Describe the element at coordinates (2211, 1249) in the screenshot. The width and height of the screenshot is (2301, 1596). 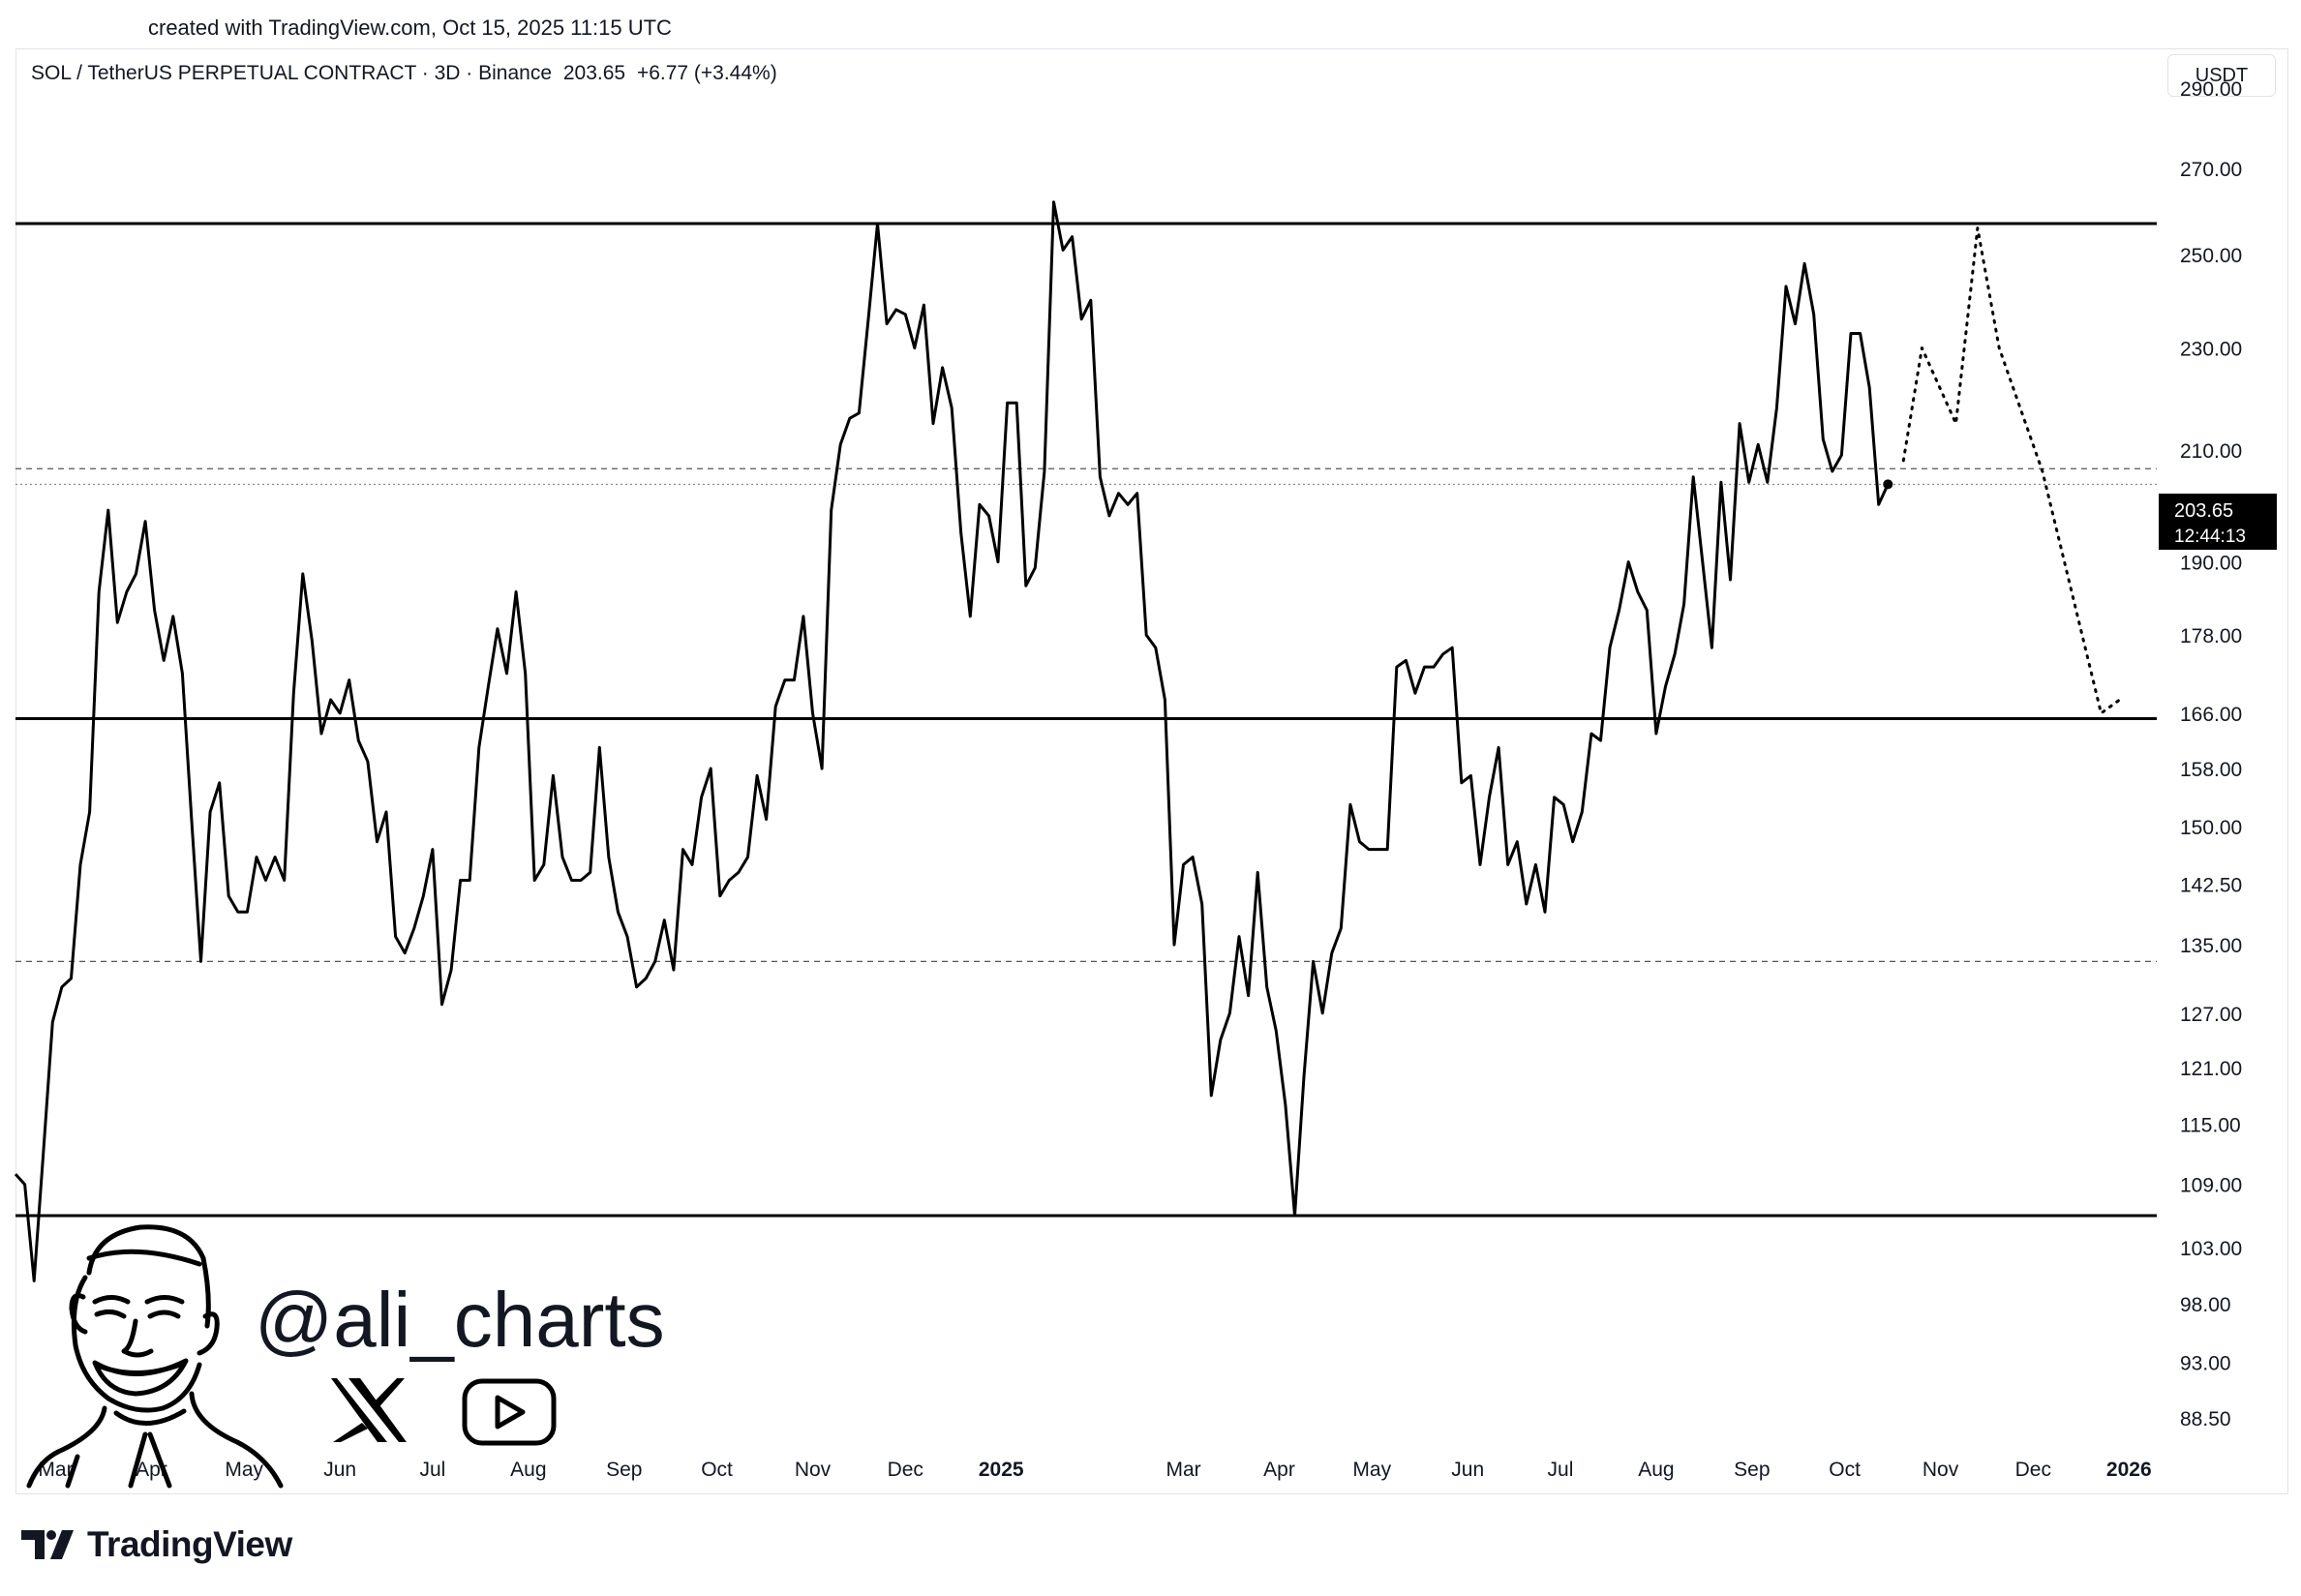
I see `y-tick-label-16: 103.00` at that location.